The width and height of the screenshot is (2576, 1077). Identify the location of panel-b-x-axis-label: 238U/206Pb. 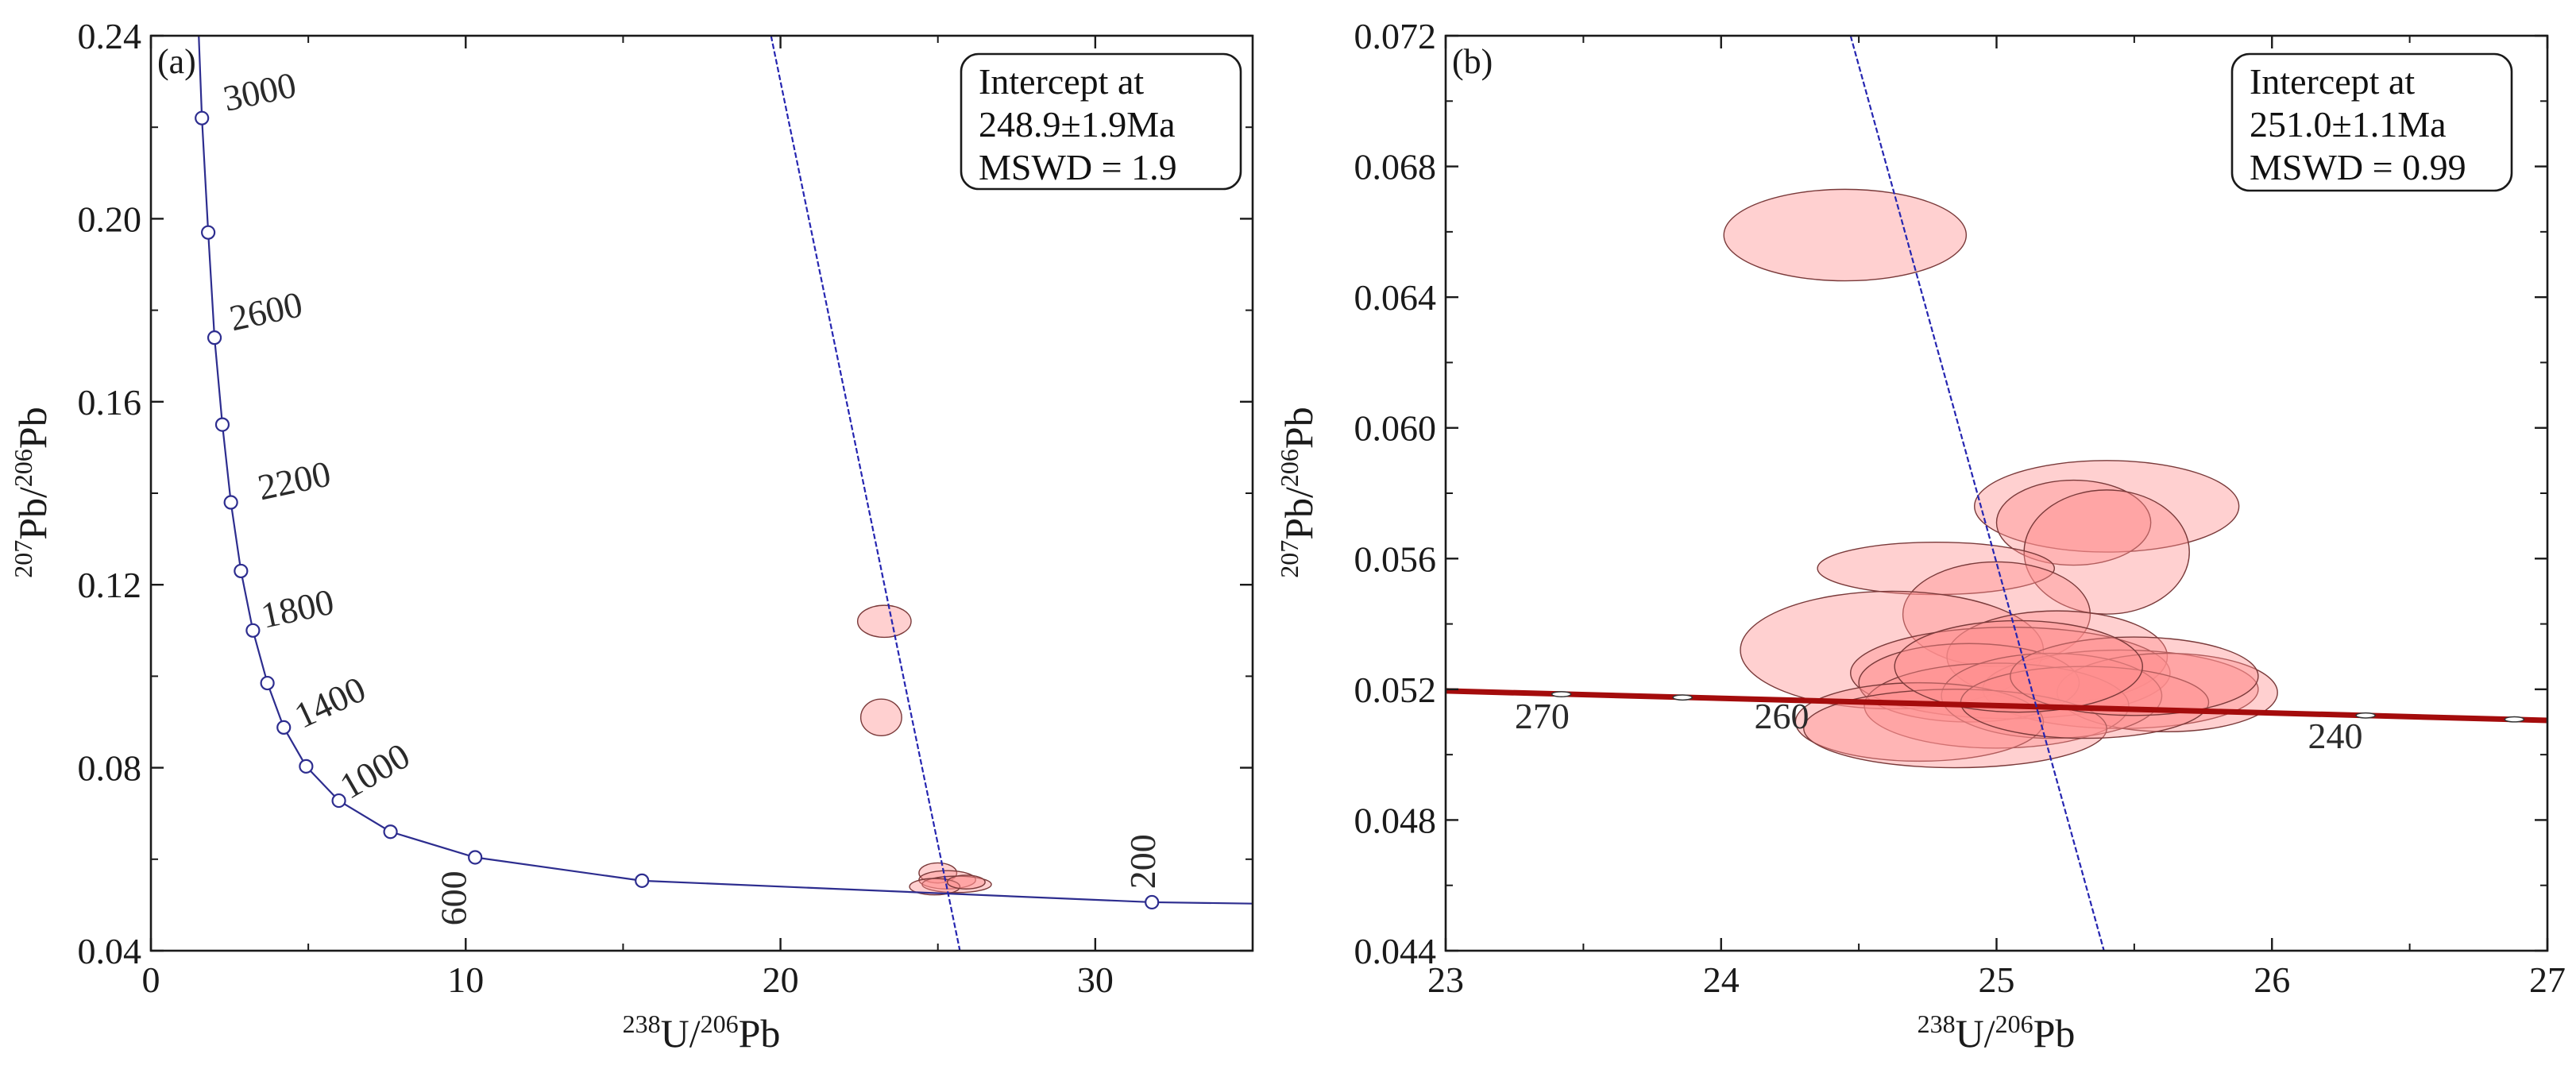
(1997, 1032).